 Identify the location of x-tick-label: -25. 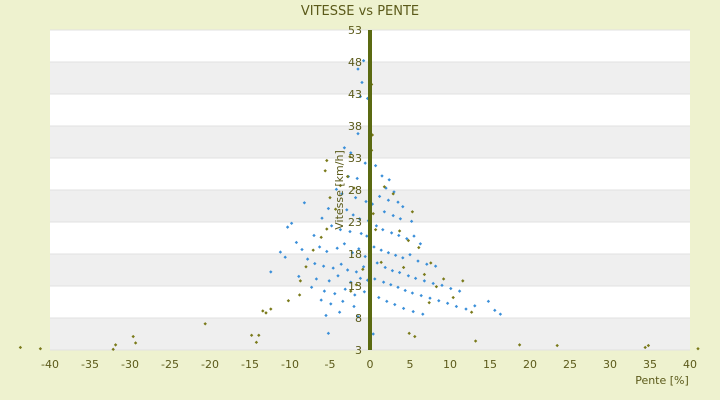
(170, 364).